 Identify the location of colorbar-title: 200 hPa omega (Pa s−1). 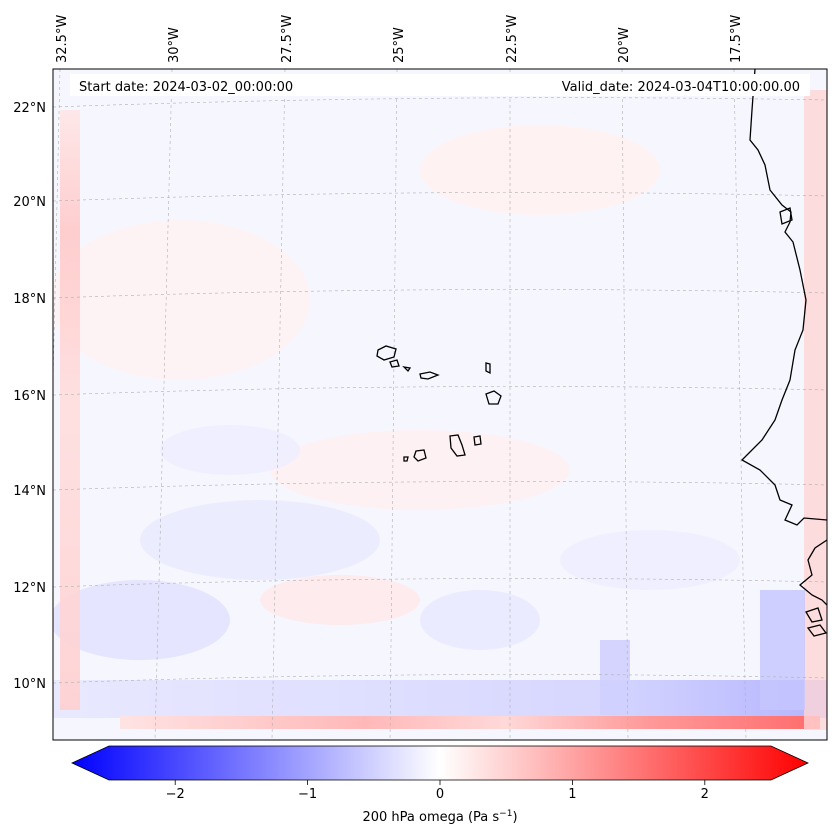
(439, 817).